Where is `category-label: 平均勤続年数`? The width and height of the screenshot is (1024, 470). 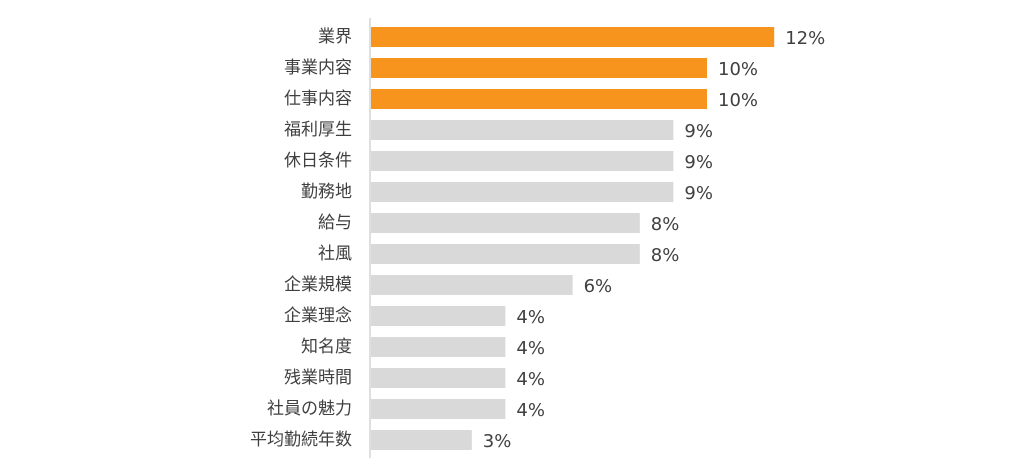
category-label: 平均勤続年数 is located at coordinates (301, 440).